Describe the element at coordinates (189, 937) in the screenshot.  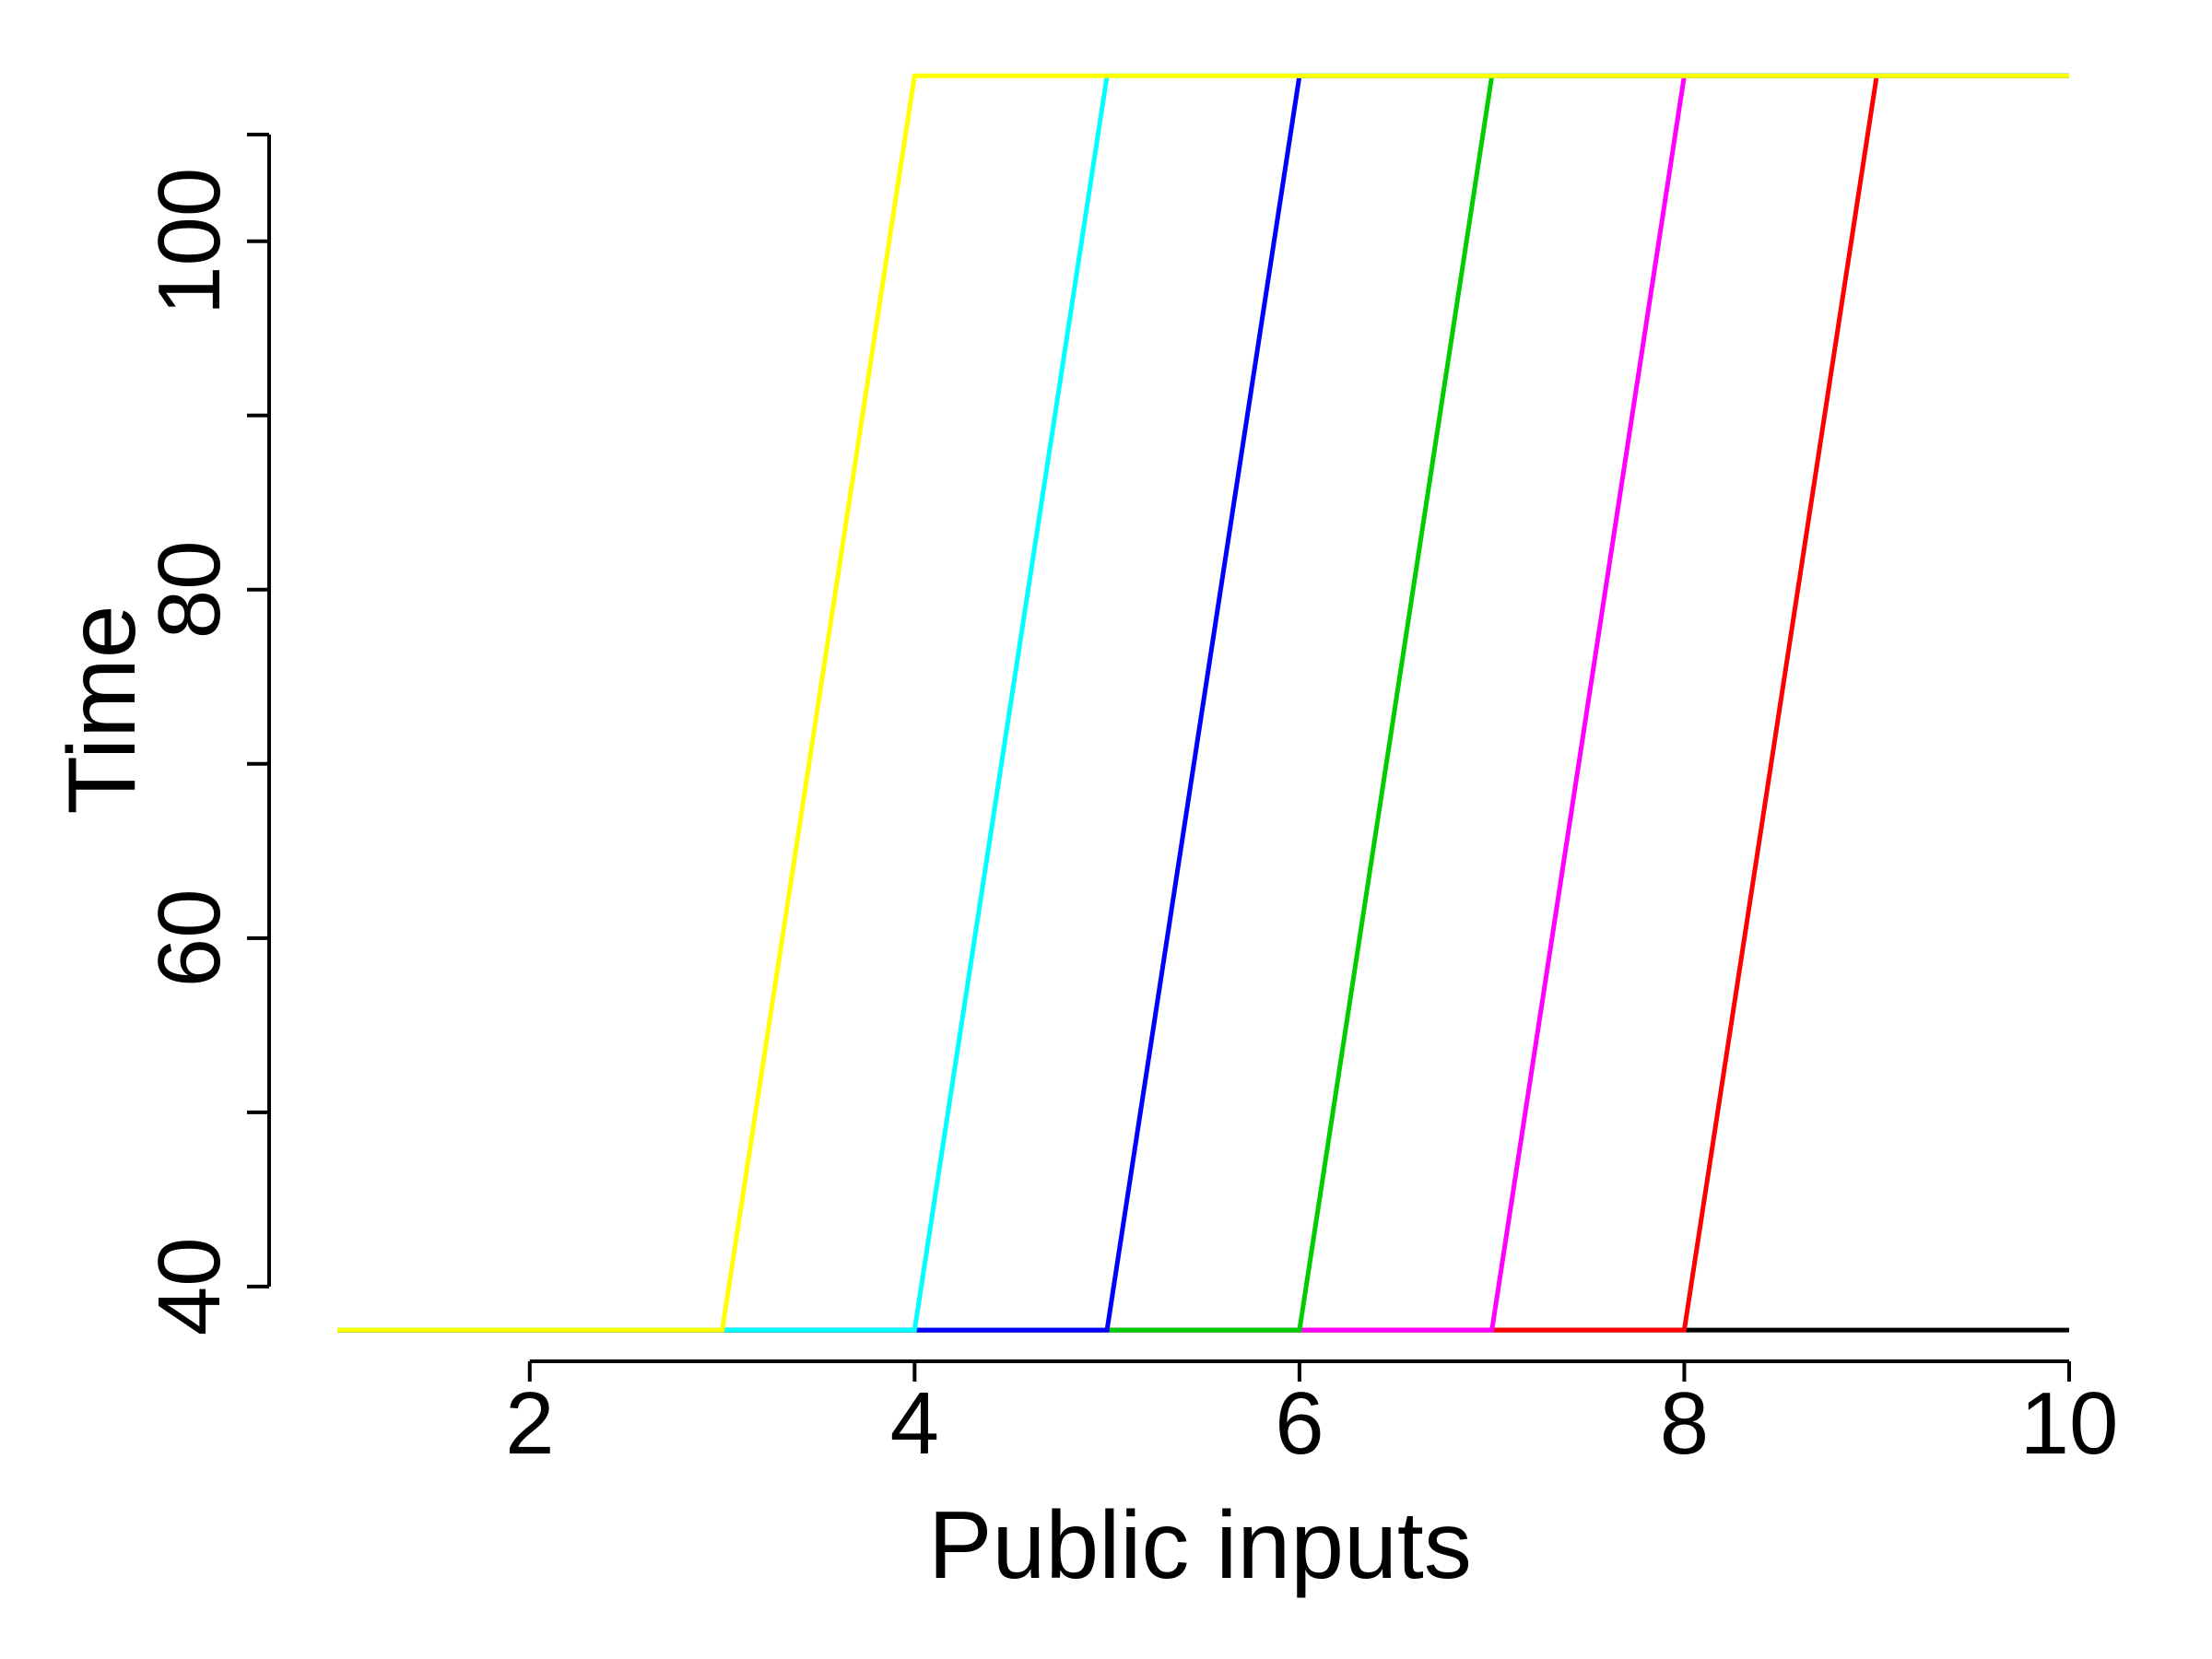
I see `y-tick-label-60: 60` at that location.